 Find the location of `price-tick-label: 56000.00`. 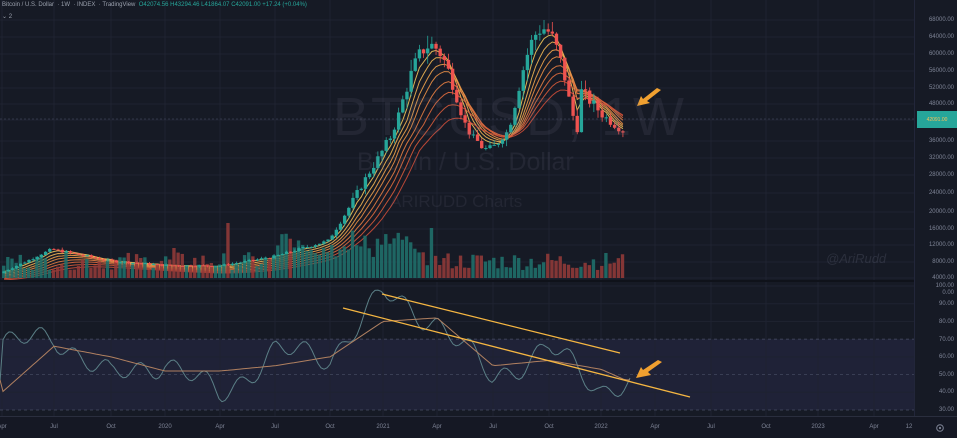

price-tick-label: 56000.00 is located at coordinates (941, 71).